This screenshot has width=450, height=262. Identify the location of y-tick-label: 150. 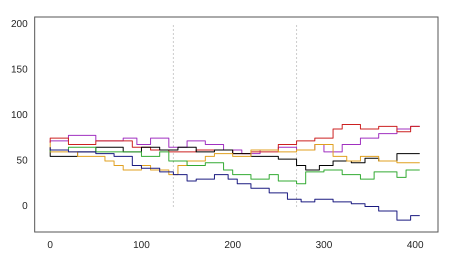
(19, 70).